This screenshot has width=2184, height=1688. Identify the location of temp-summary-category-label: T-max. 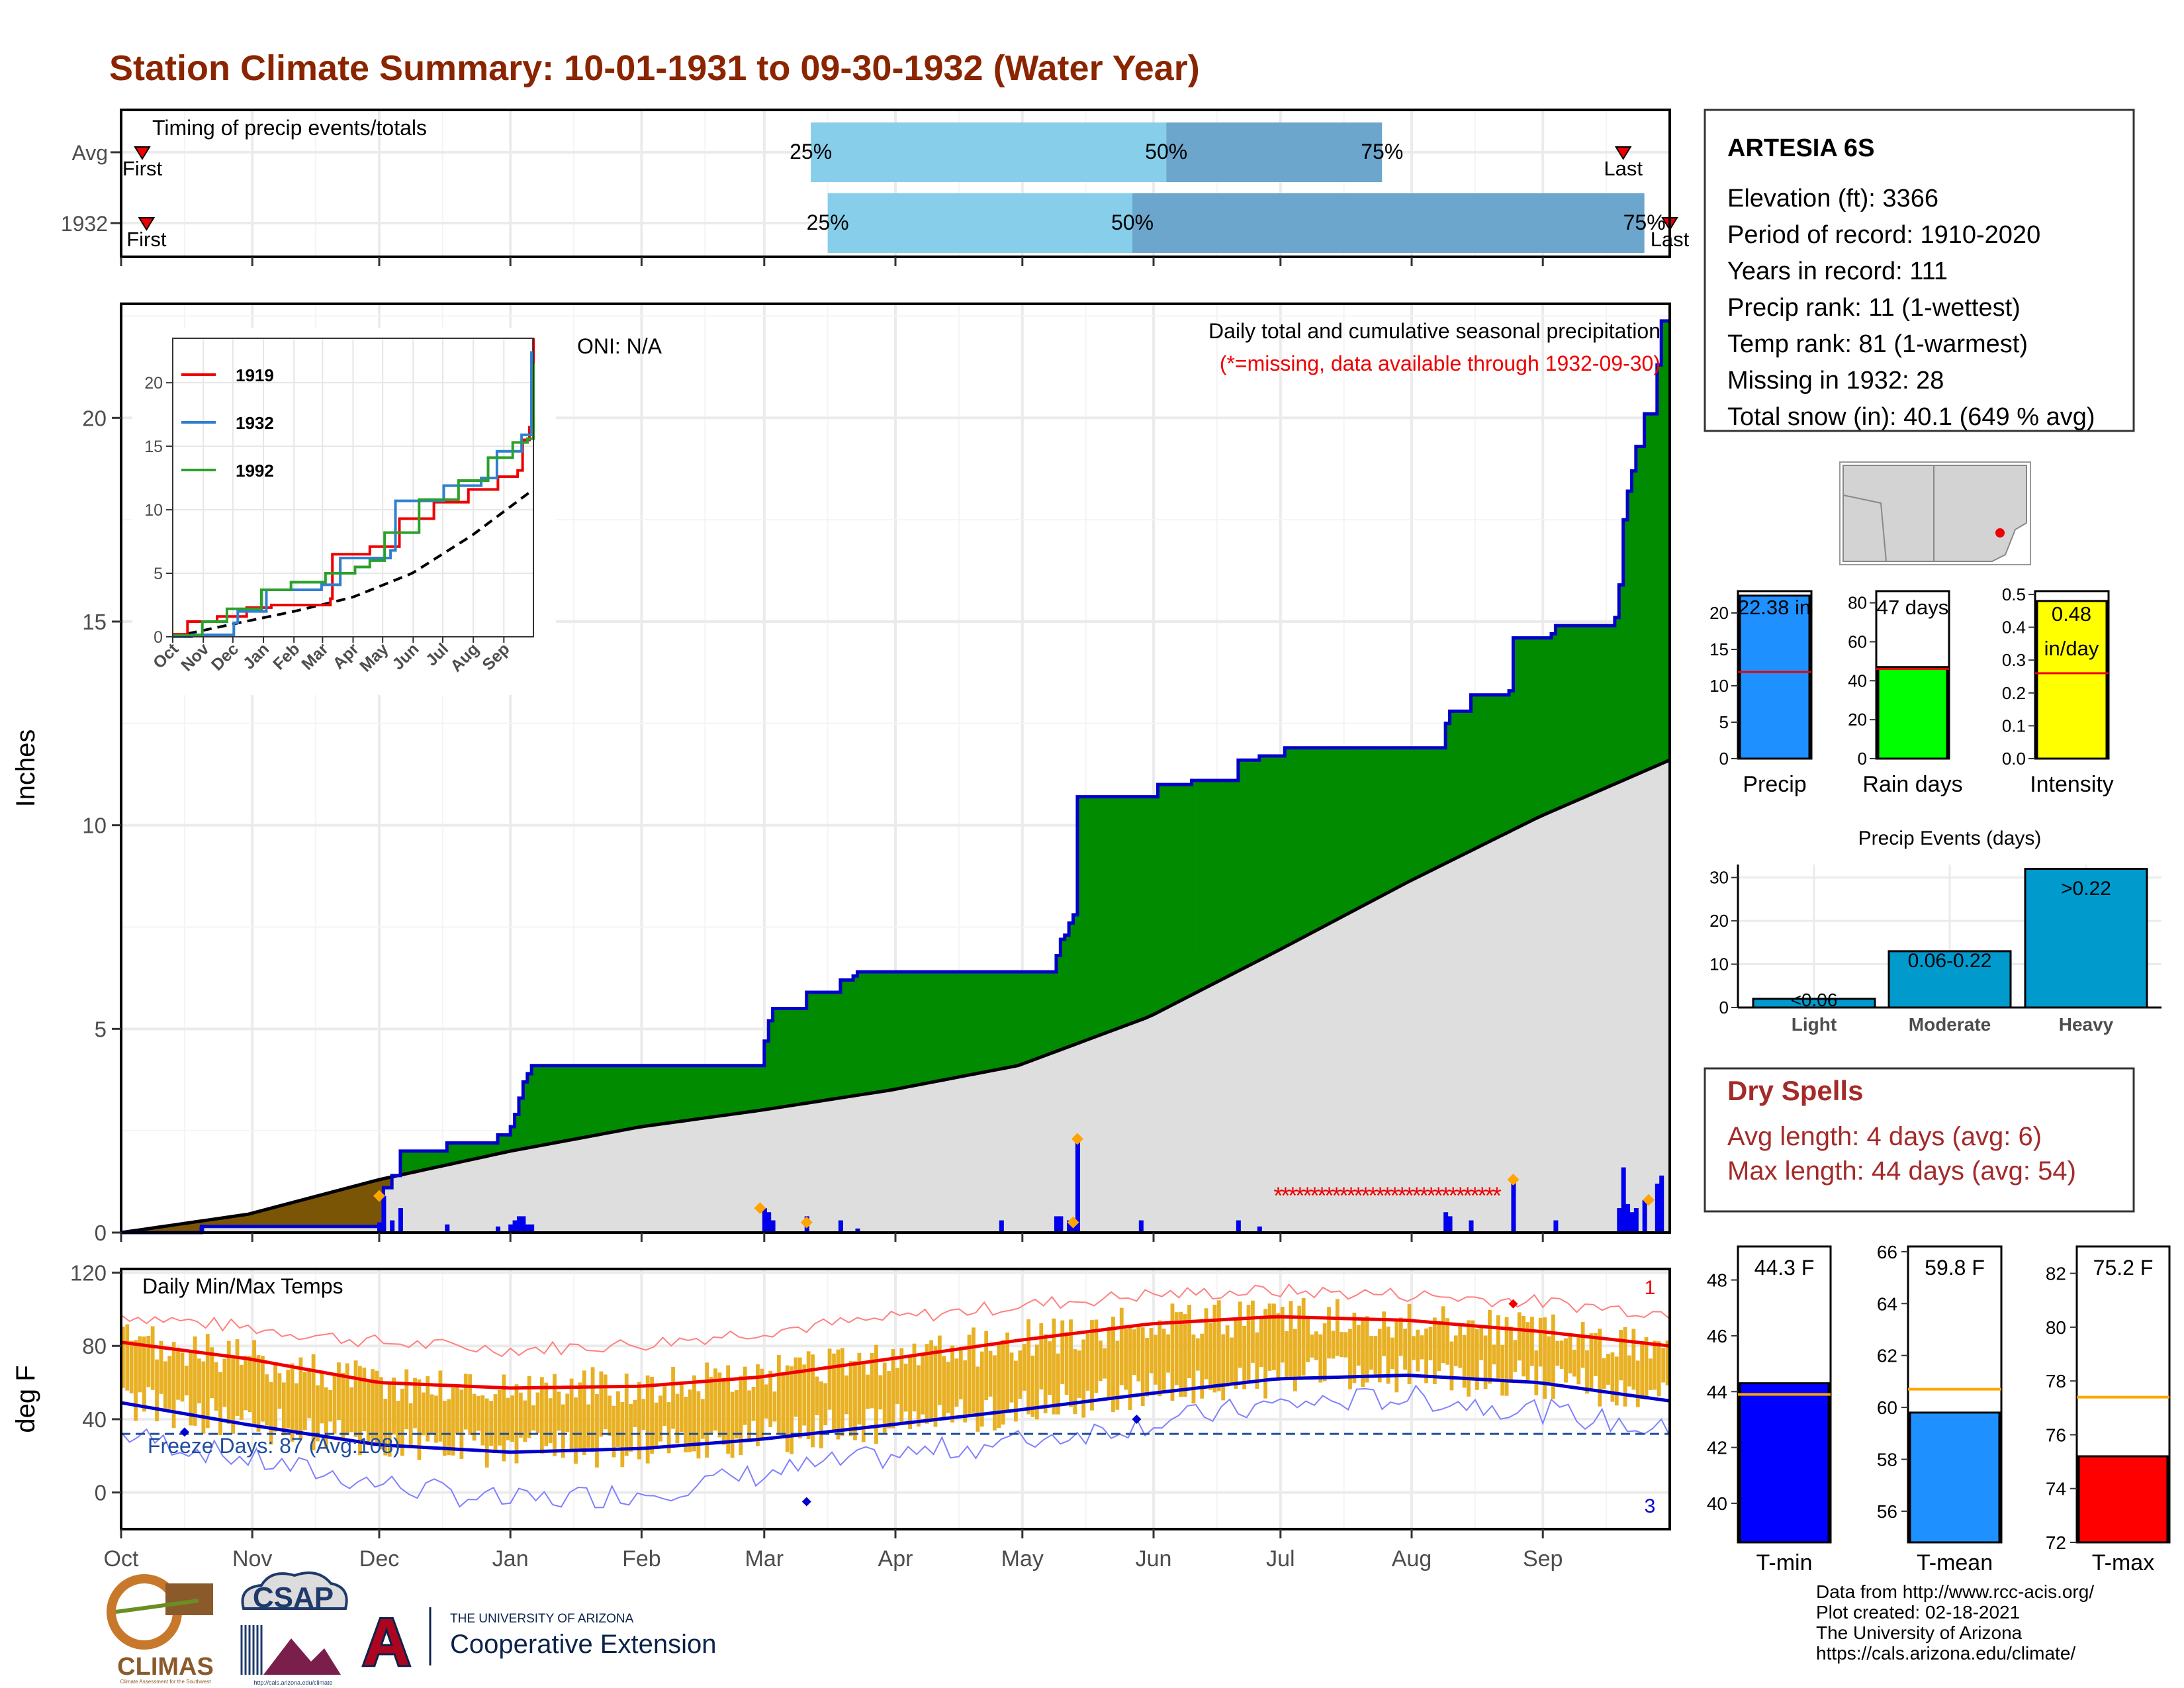
(2123, 1562).